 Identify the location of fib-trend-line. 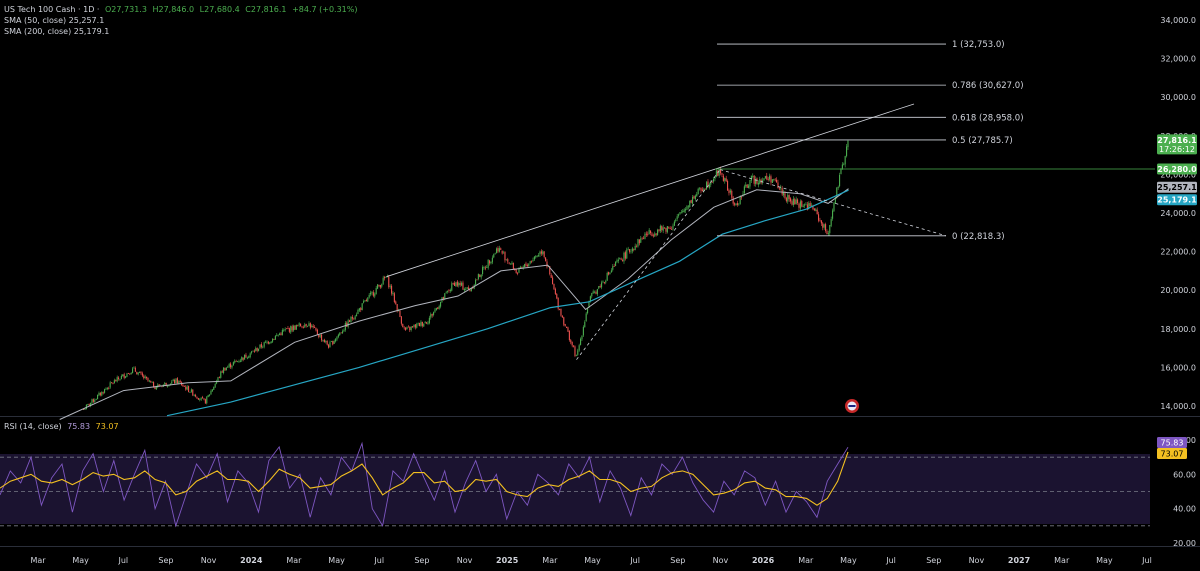
(648, 264).